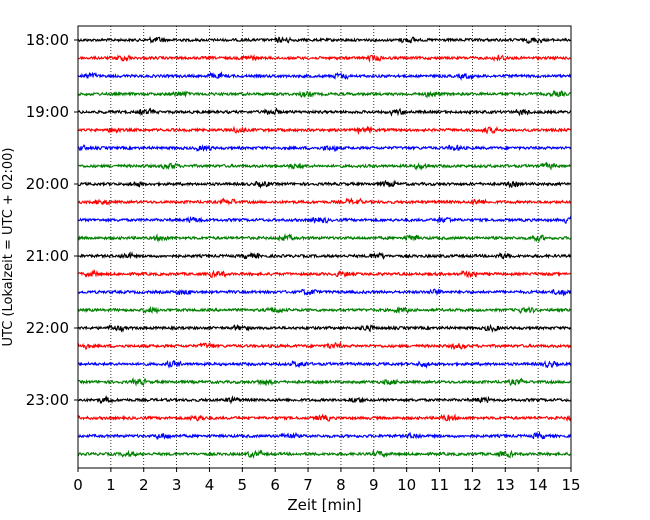 The height and width of the screenshot is (520, 650). Describe the element at coordinates (47, 112) in the screenshot. I see `y-tick-label: 19:00` at that location.